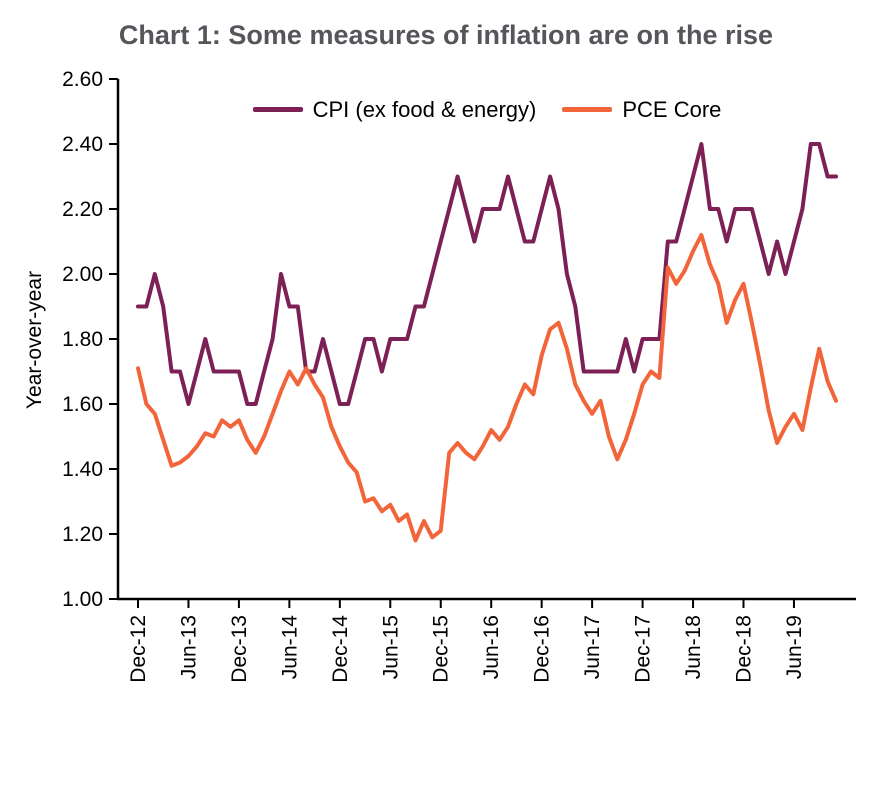 This screenshot has width=892, height=812. Describe the element at coordinates (672, 109) in the screenshot. I see `legend-label-pce: PCE Core` at that location.